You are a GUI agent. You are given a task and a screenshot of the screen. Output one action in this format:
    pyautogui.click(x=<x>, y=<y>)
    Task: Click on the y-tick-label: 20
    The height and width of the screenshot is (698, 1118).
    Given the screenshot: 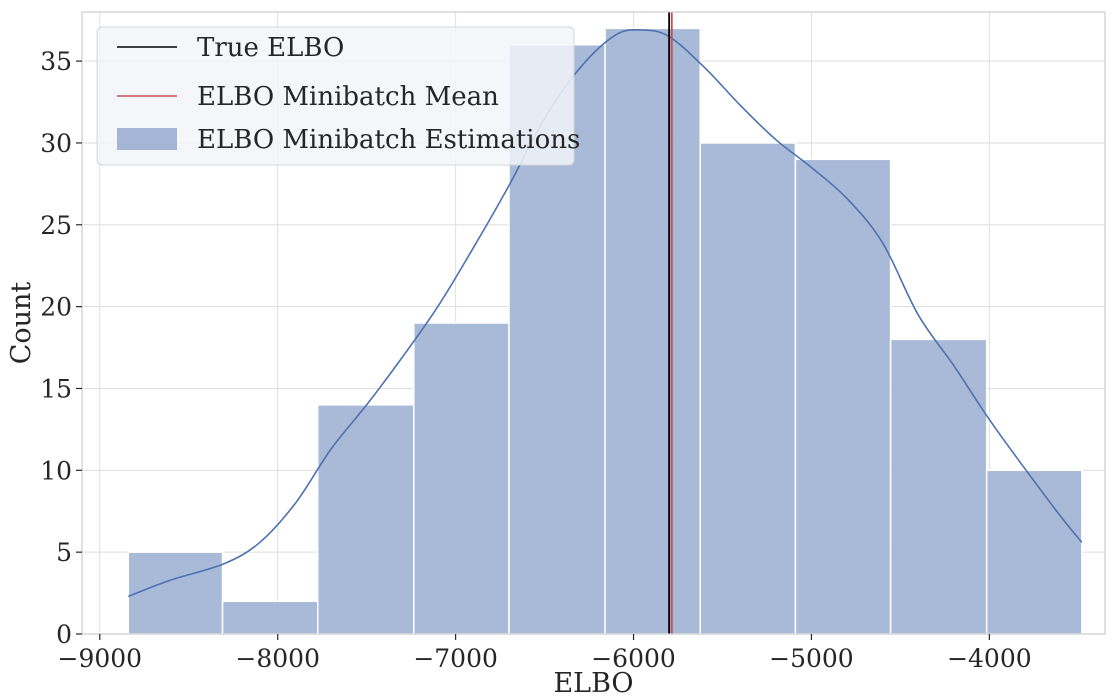 What is the action you would take?
    pyautogui.click(x=56, y=307)
    